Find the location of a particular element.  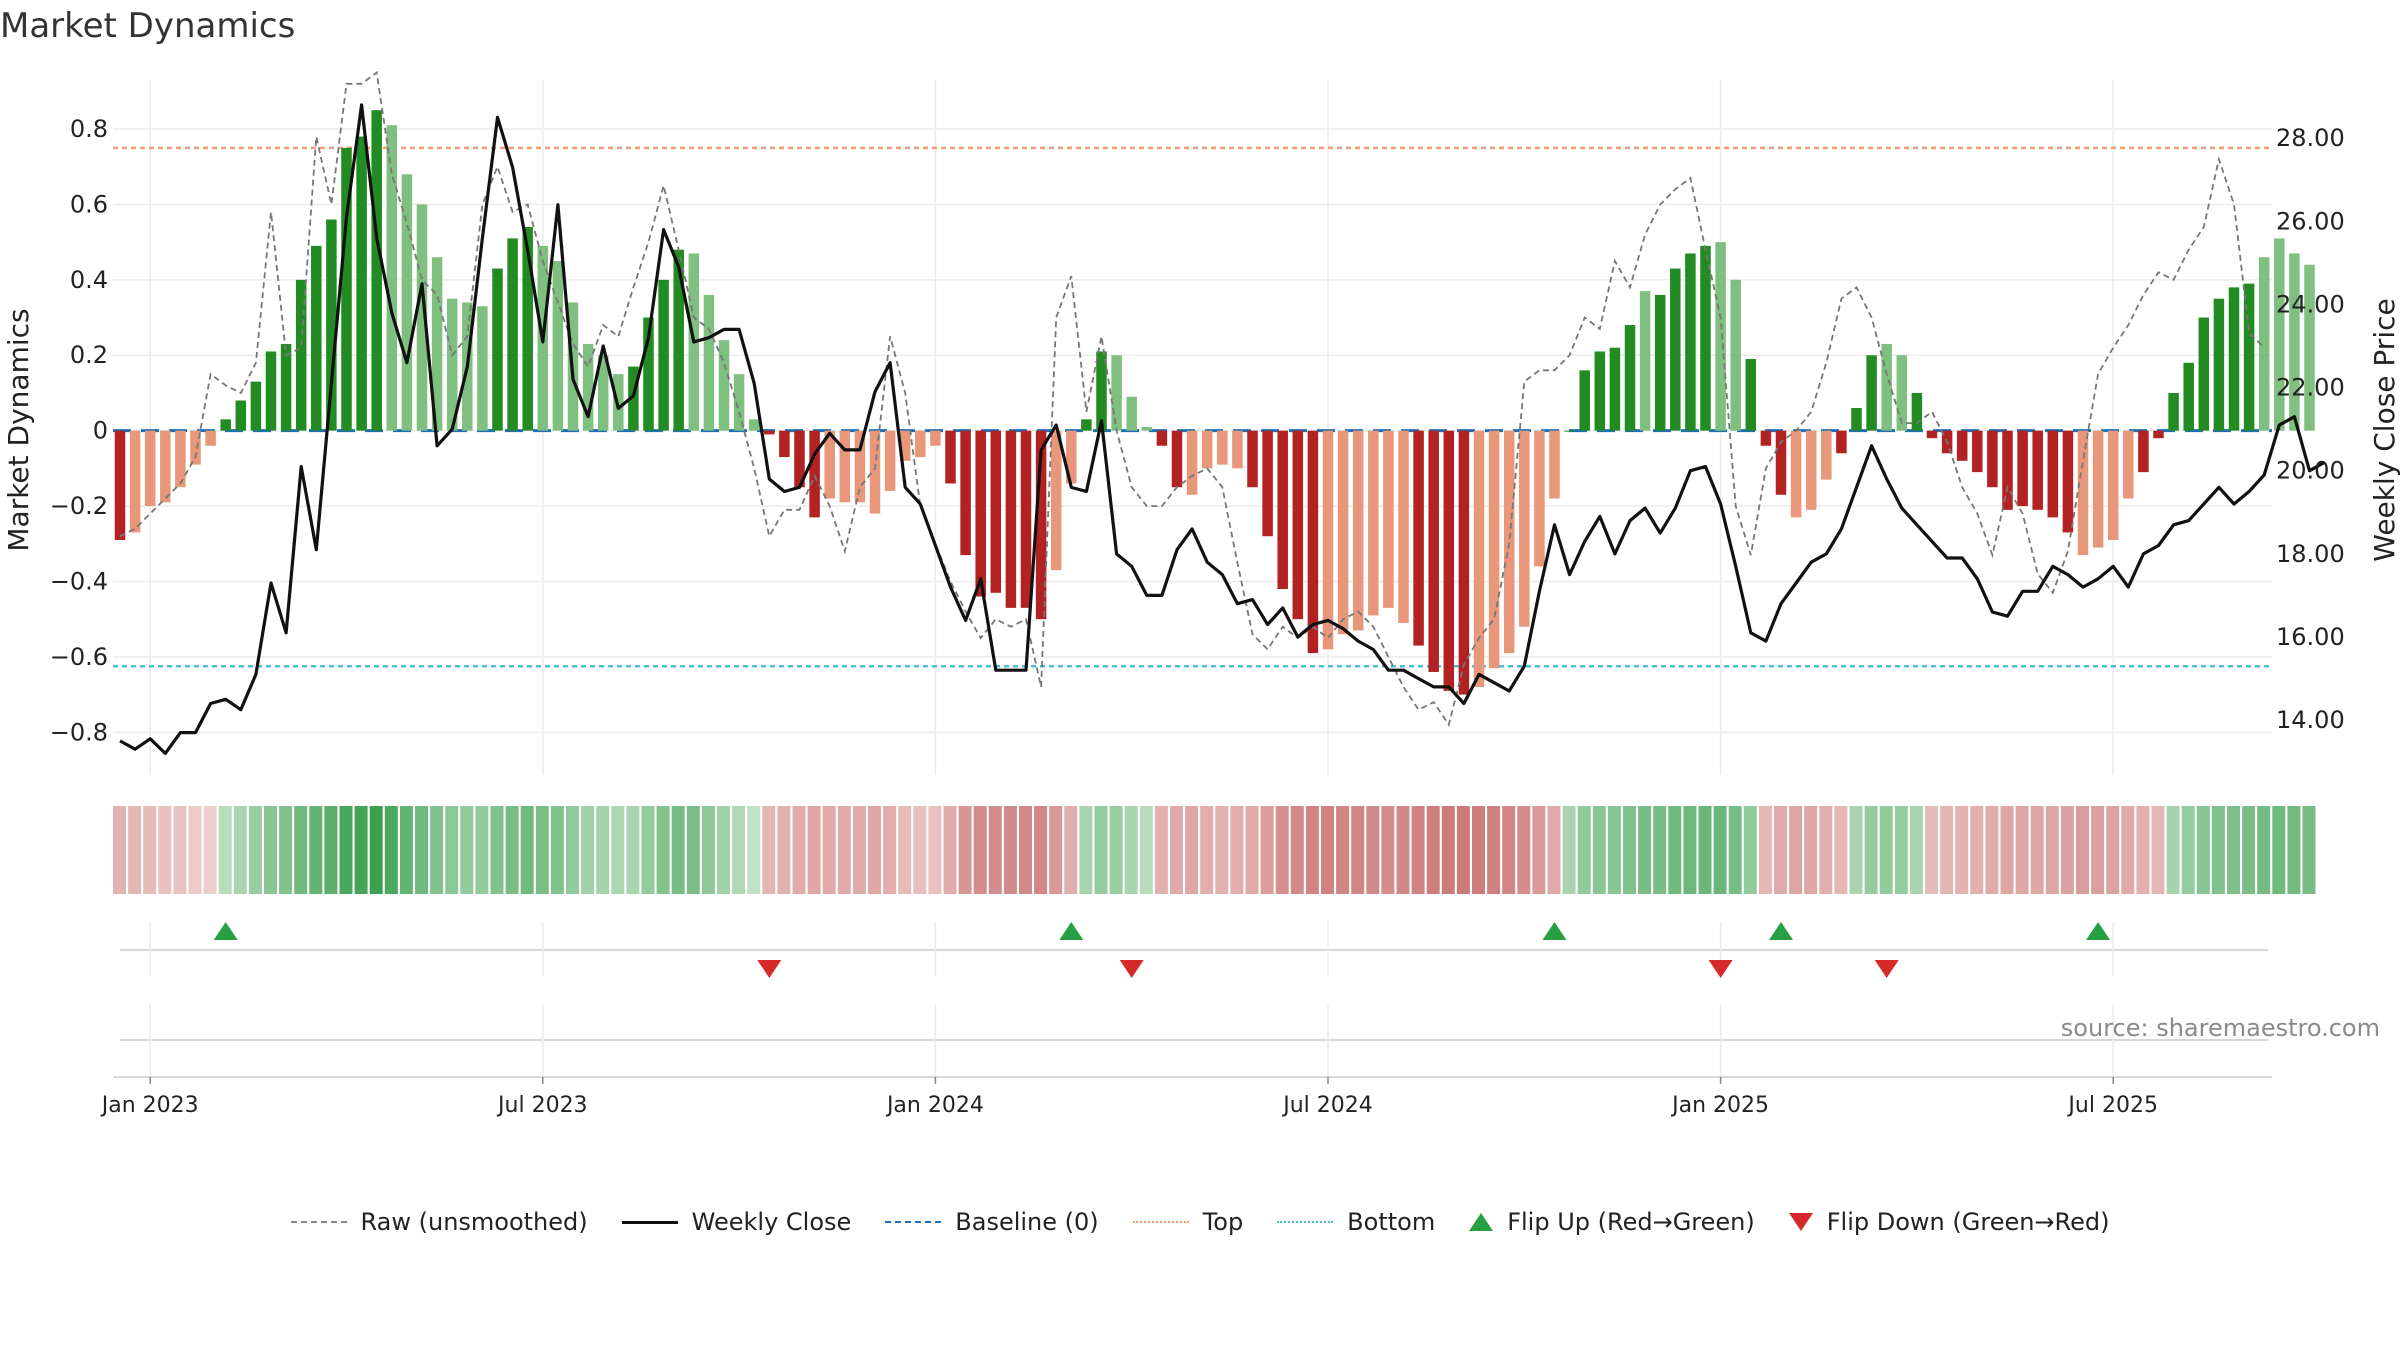

legend-item: Weekly Close is located at coordinates (736, 1222).